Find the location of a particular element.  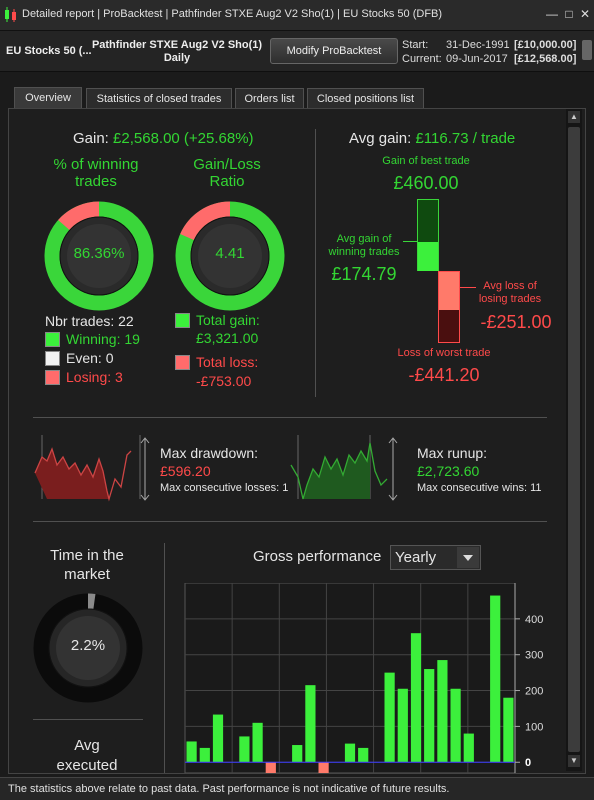

drawdown-sparkline is located at coordinates (92, 468).